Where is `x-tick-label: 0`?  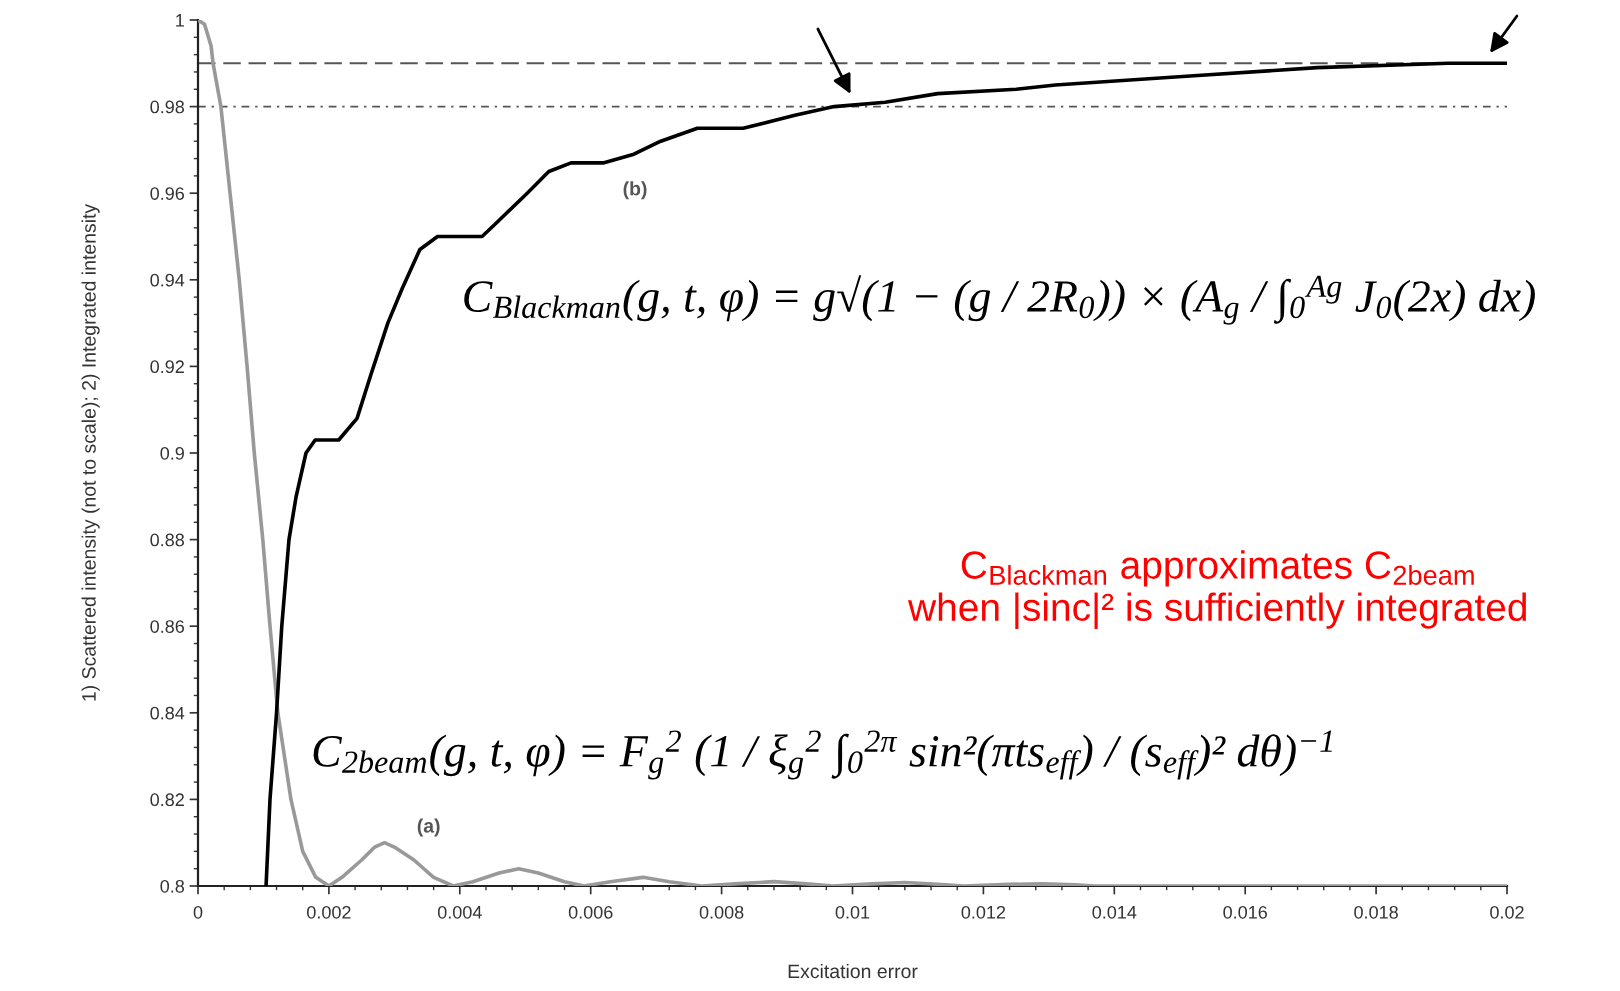 x-tick-label: 0 is located at coordinates (198, 912).